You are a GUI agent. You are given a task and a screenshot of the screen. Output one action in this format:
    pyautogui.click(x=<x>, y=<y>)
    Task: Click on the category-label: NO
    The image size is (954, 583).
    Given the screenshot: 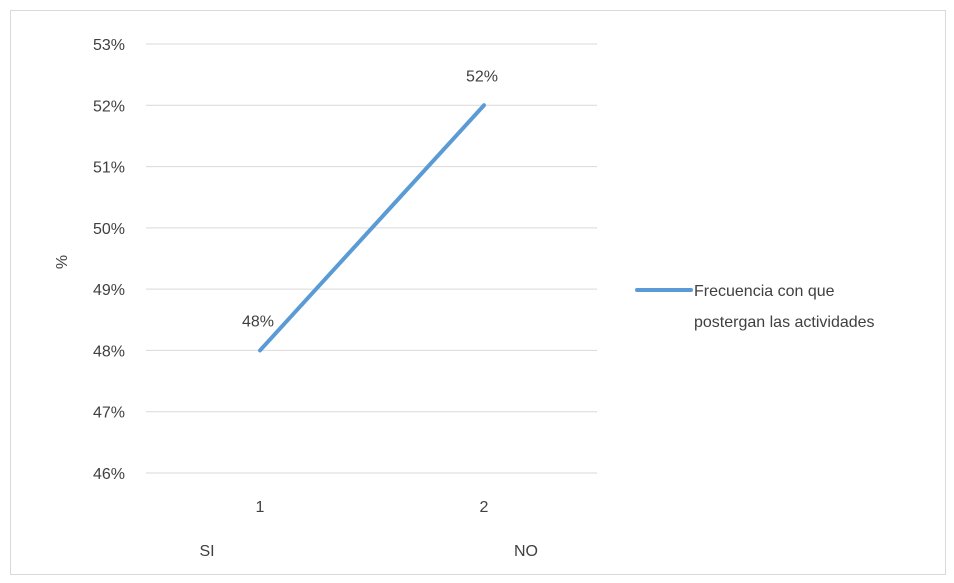 What is the action you would take?
    pyautogui.click(x=526, y=551)
    